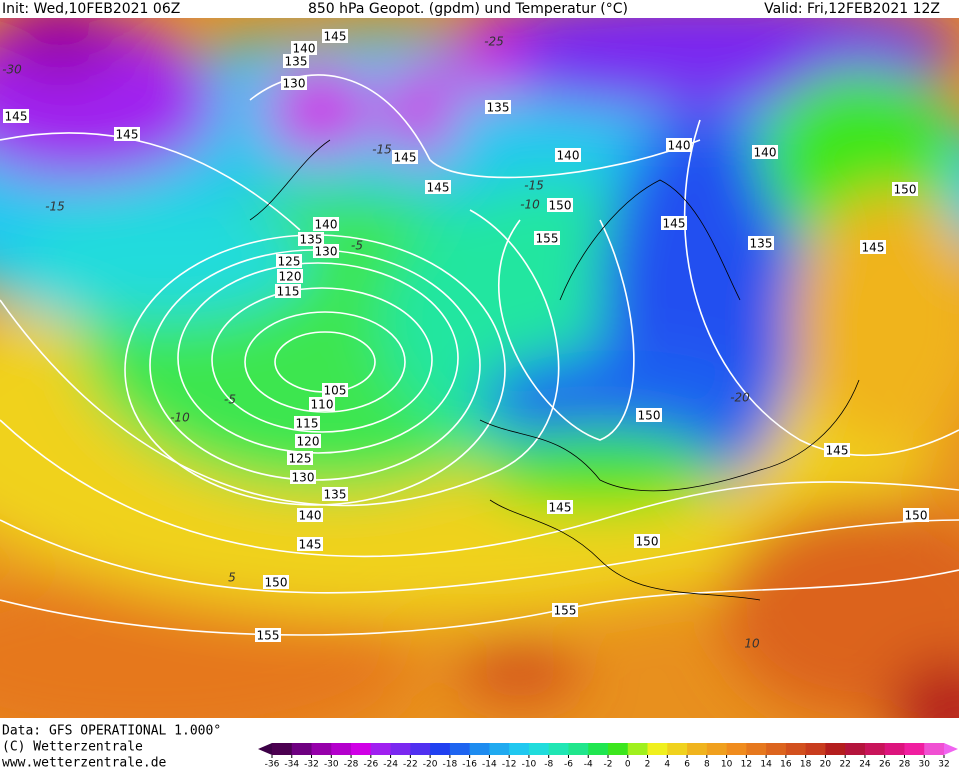  What do you see at coordinates (530, 205) in the screenshot?
I see `temperature-label: -10` at bounding box center [530, 205].